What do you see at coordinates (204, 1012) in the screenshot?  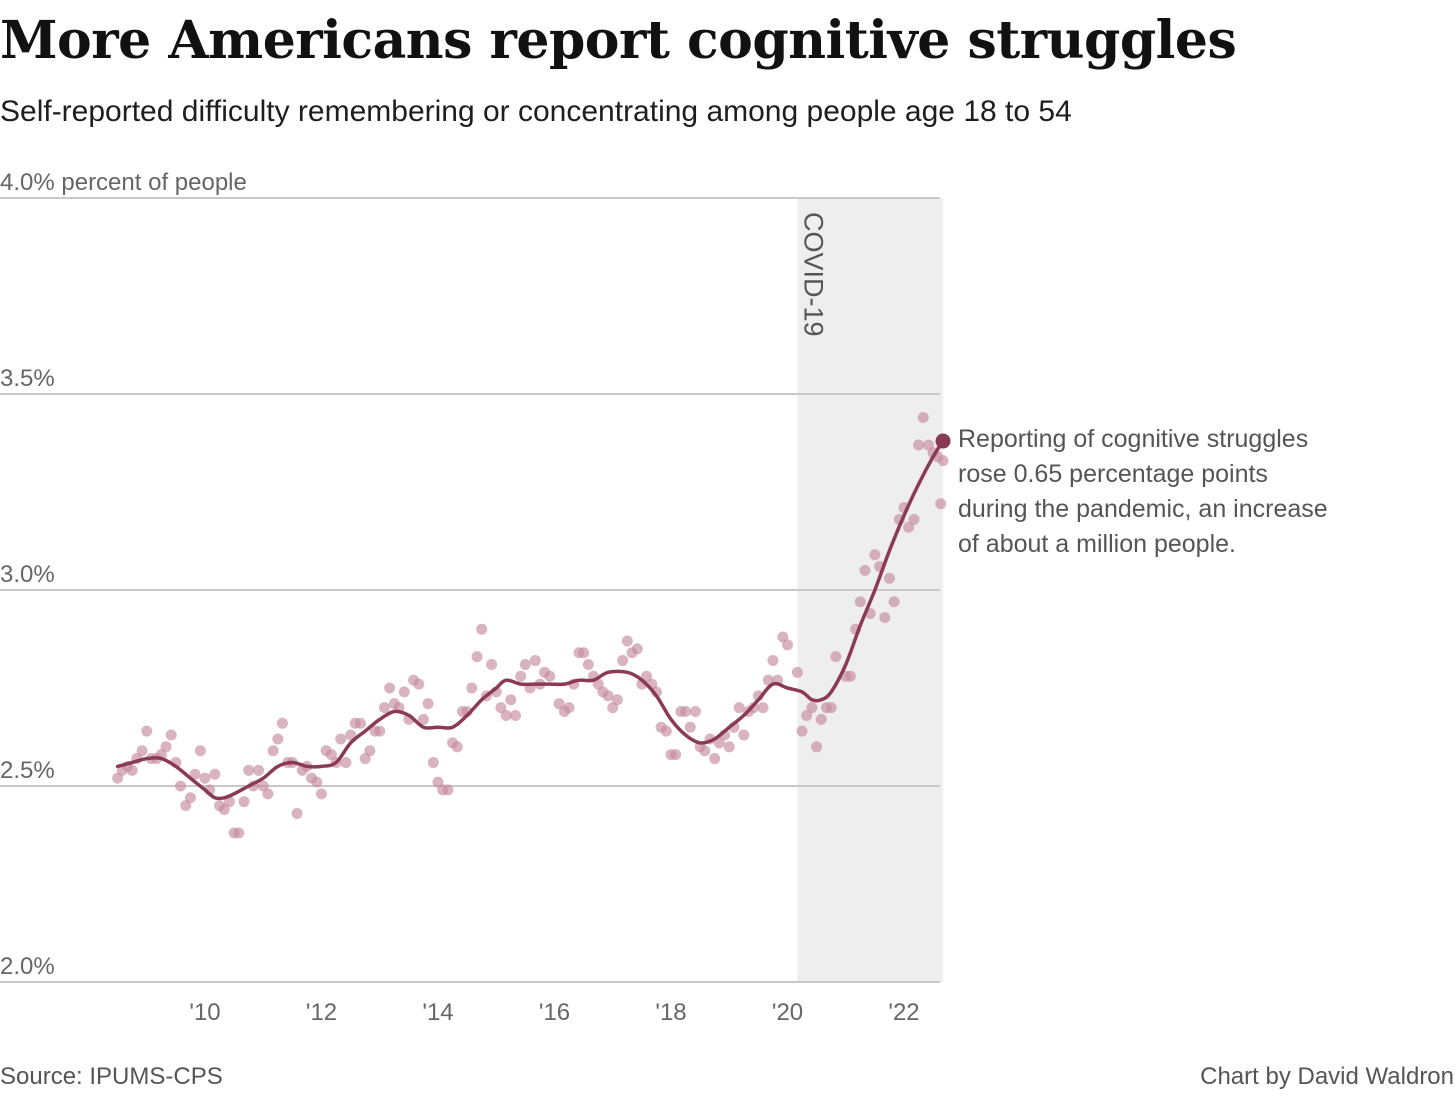 I see `x-tick-label: '10` at bounding box center [204, 1012].